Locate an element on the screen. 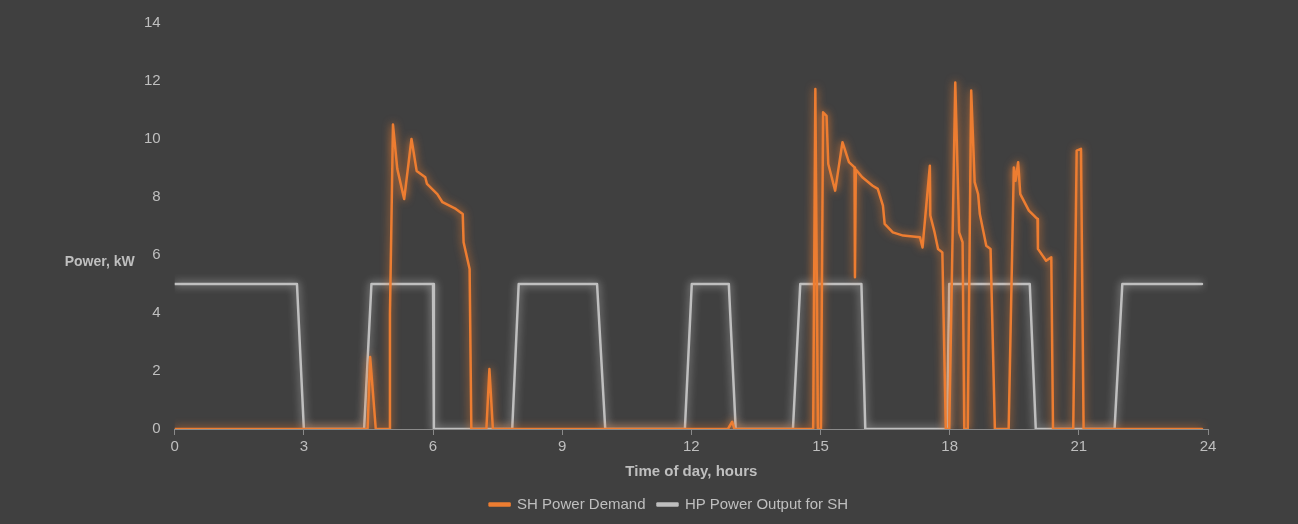 Image resolution: width=1298 pixels, height=524 pixels. y-tick-label: 6 is located at coordinates (156, 254).